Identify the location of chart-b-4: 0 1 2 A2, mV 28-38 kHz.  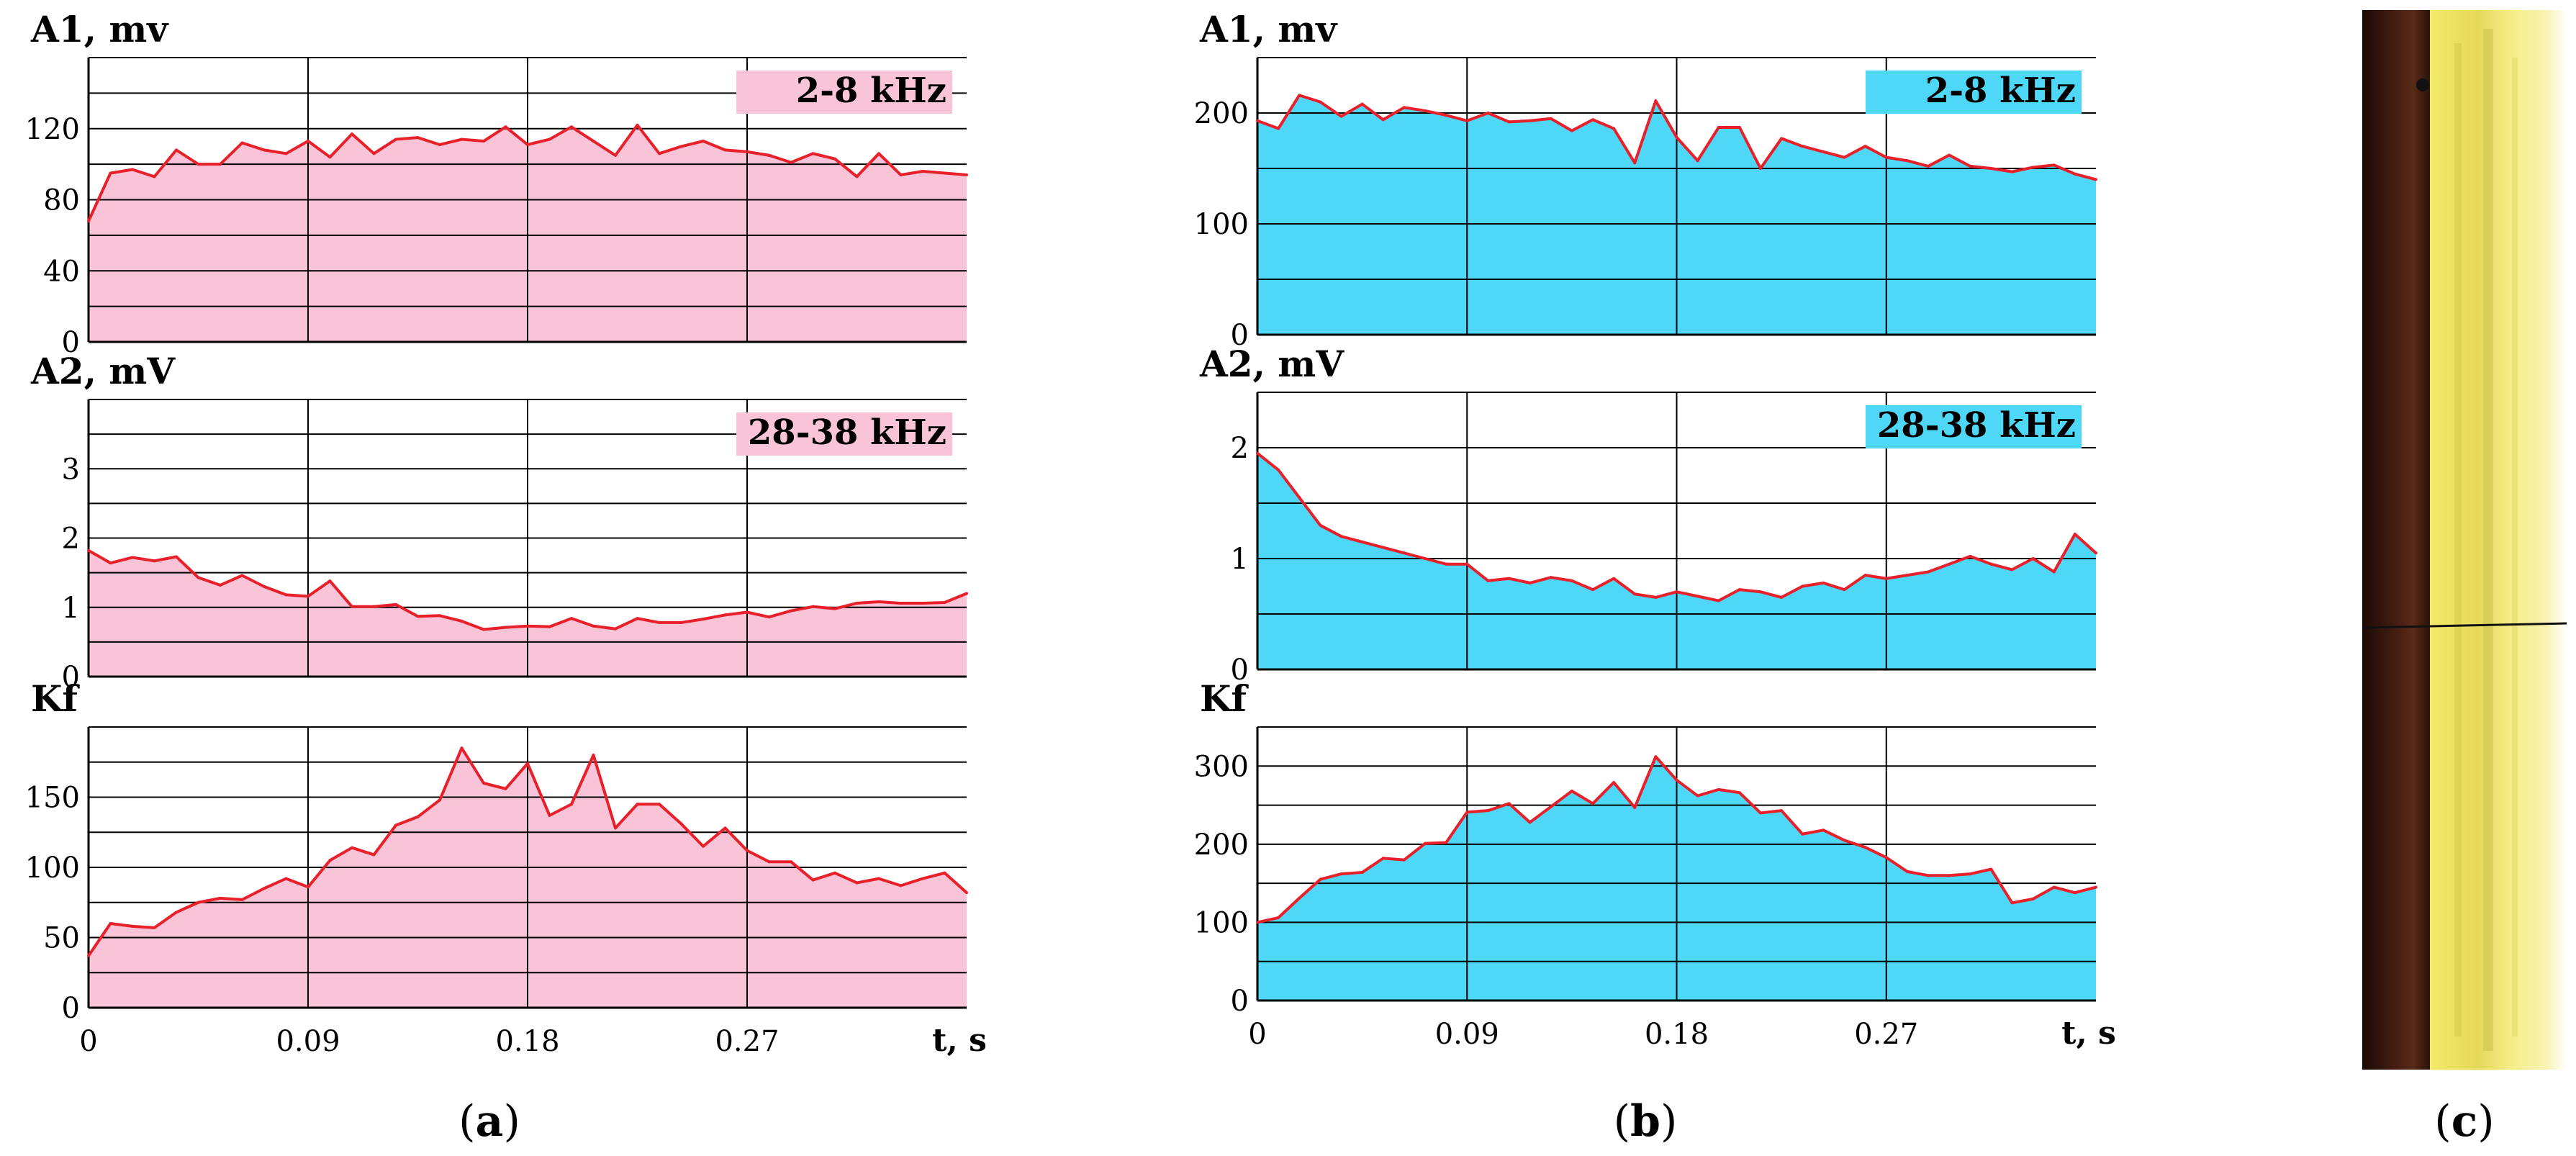
(1648, 515).